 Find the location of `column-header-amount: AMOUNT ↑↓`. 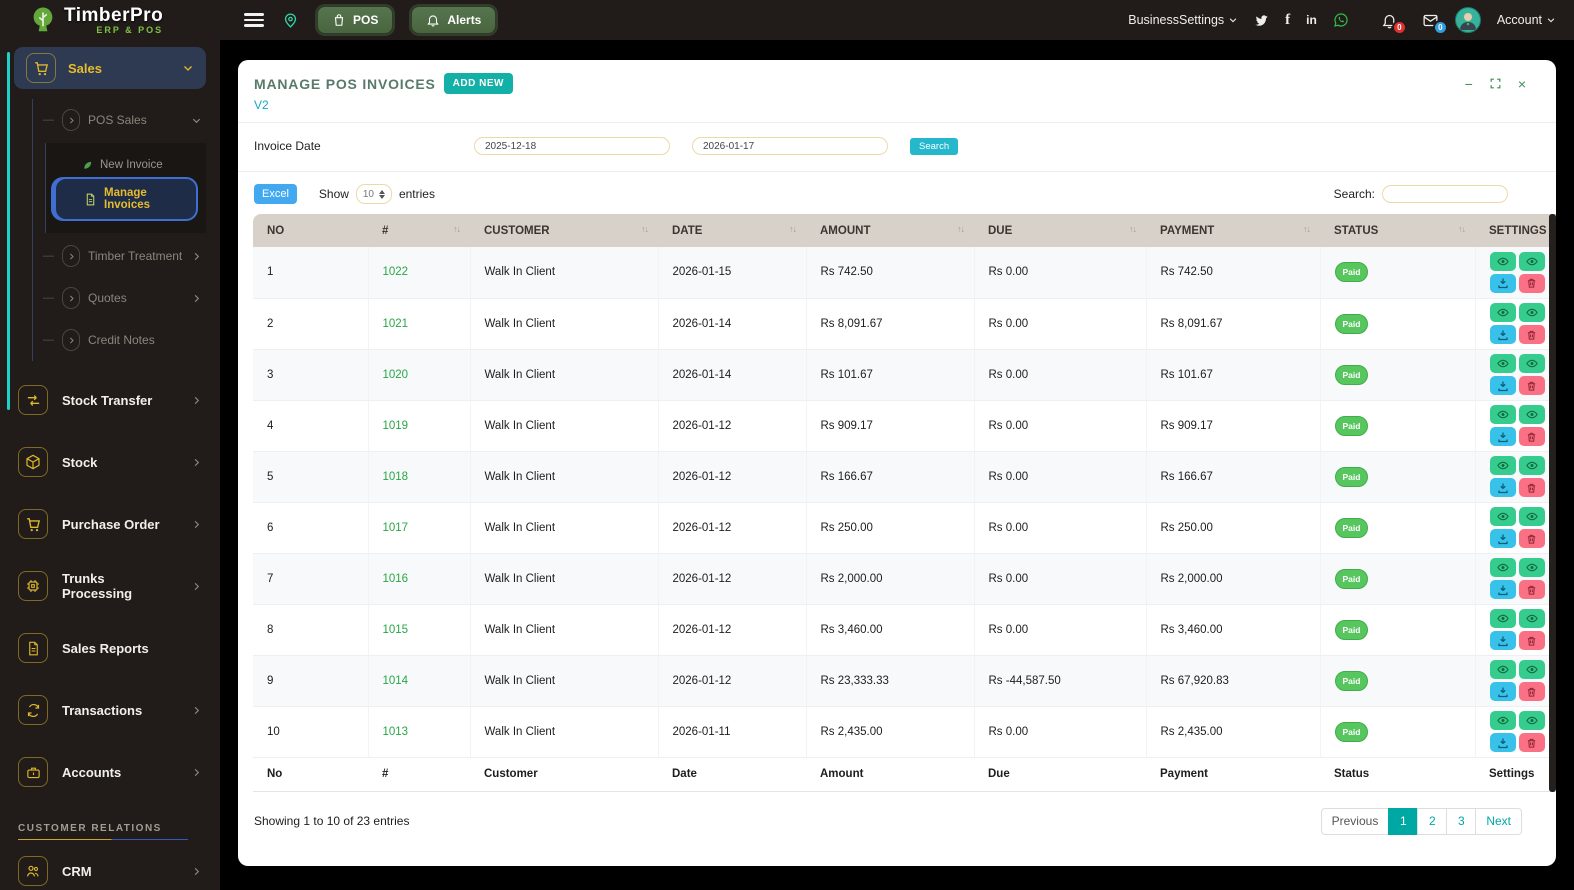

column-header-amount: AMOUNT ↑↓ is located at coordinates (890, 230).